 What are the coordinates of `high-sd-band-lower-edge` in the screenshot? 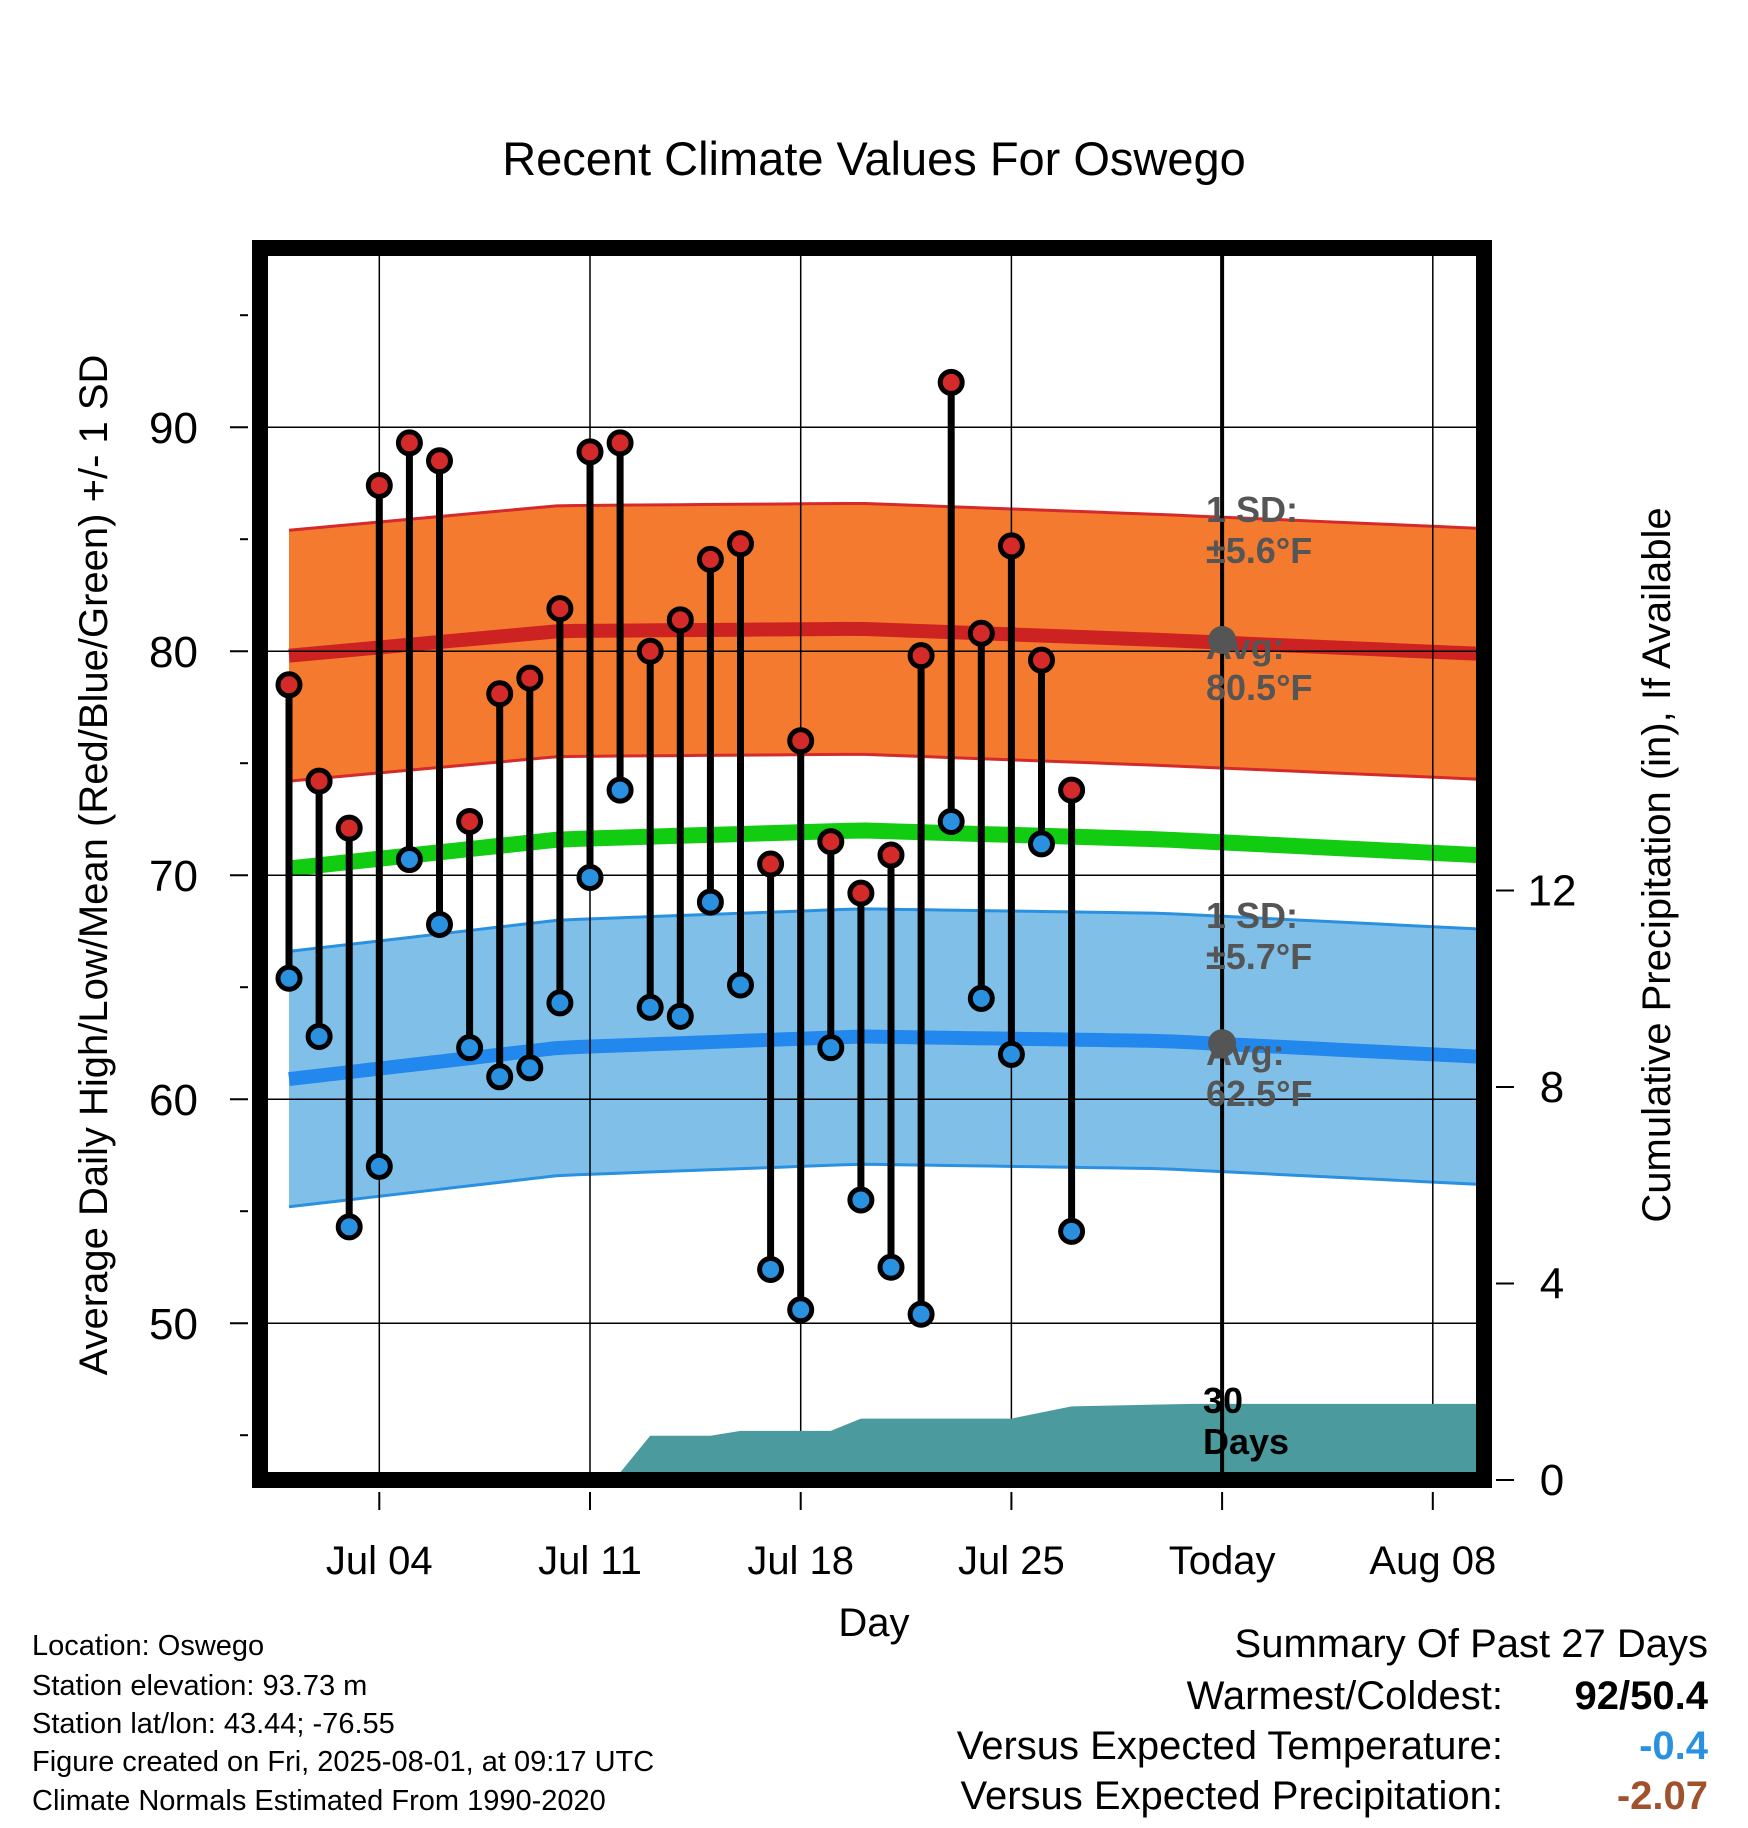 It's located at (886, 767).